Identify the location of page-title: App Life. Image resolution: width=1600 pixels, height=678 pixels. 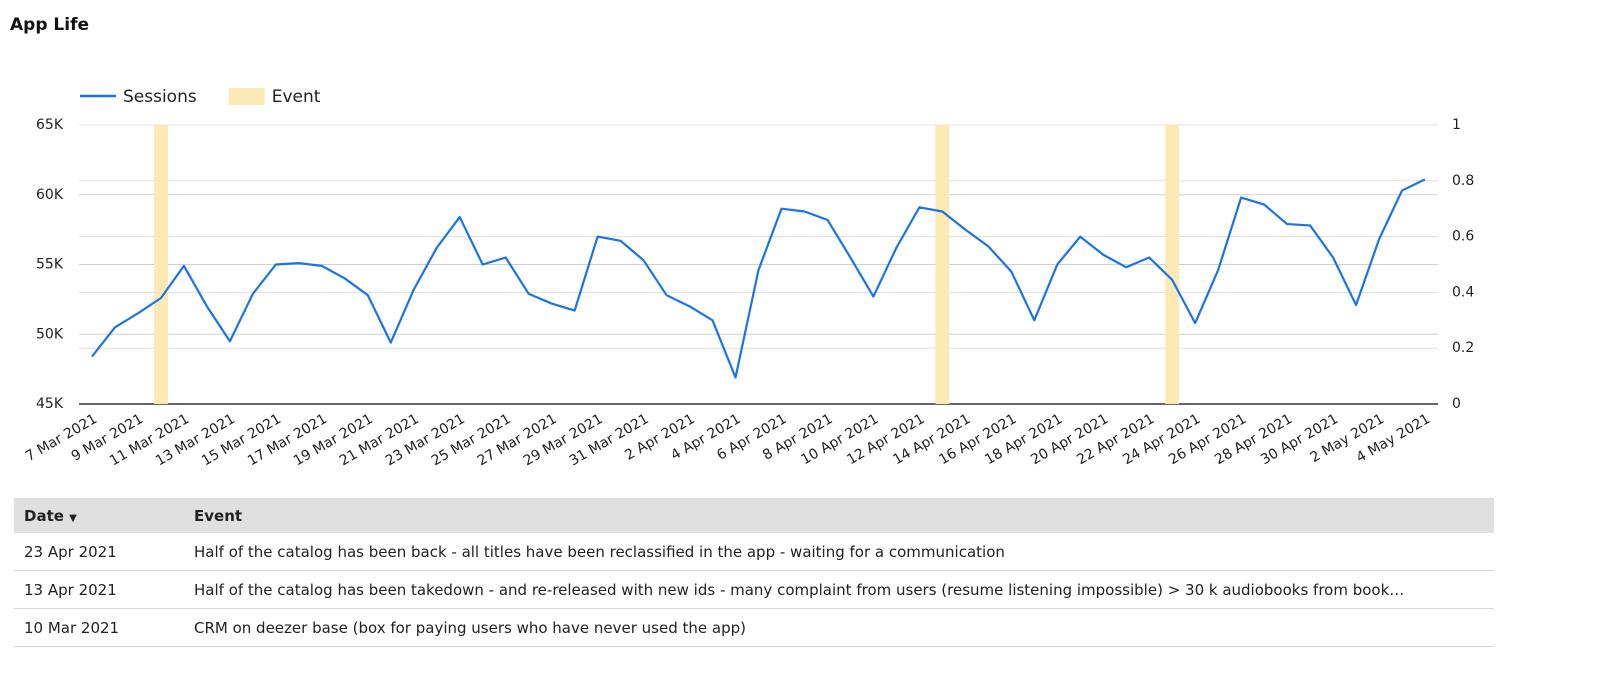
(49, 25).